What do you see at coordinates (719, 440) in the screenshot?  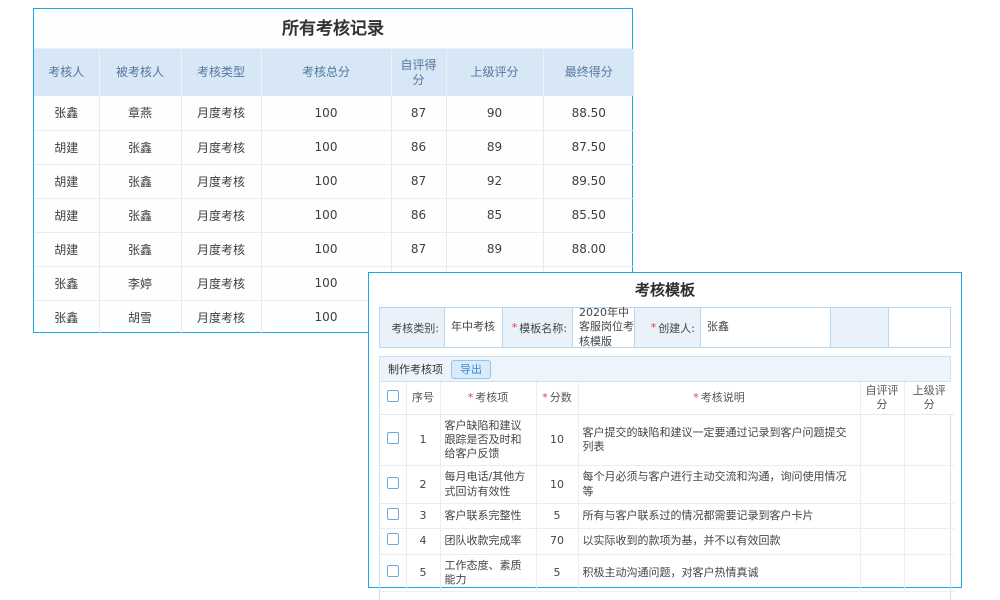 I see `description-cell: 客户提交的缺陷和建议一定要通过记录到客户问题提交列表` at bounding box center [719, 440].